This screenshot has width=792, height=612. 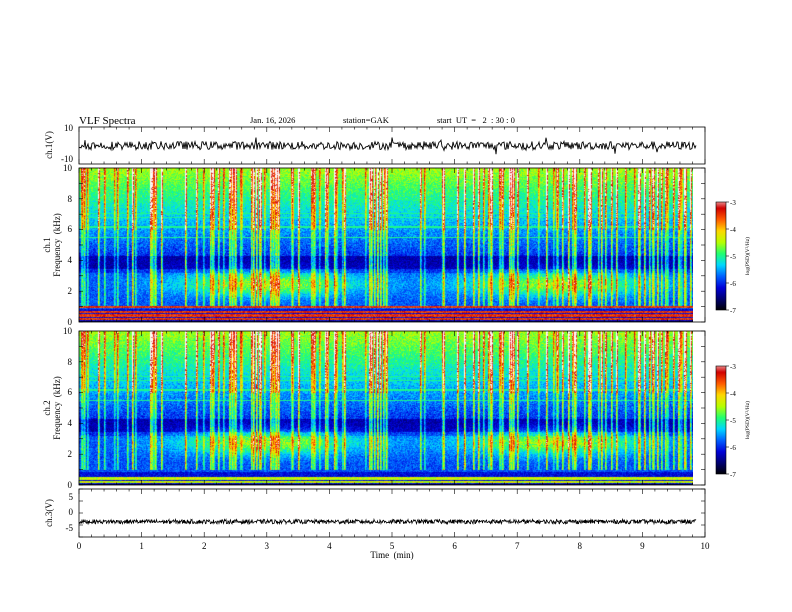 What do you see at coordinates (70, 423) in the screenshot?
I see `spec2-ytick-4: 4` at bounding box center [70, 423].